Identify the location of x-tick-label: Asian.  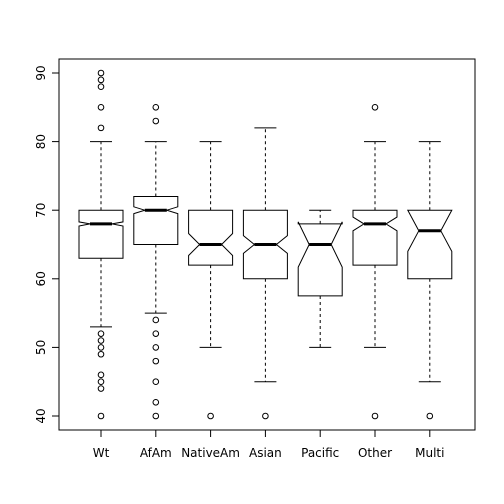
(265, 453).